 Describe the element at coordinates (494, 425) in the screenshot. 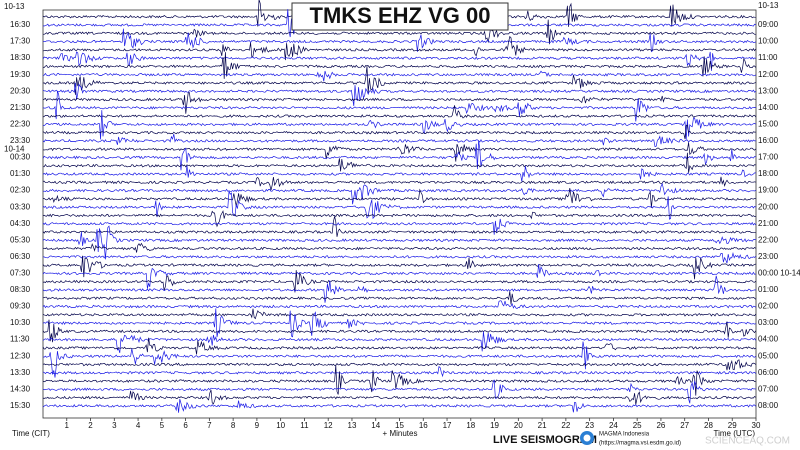

I see `x-tick-label: 19` at that location.